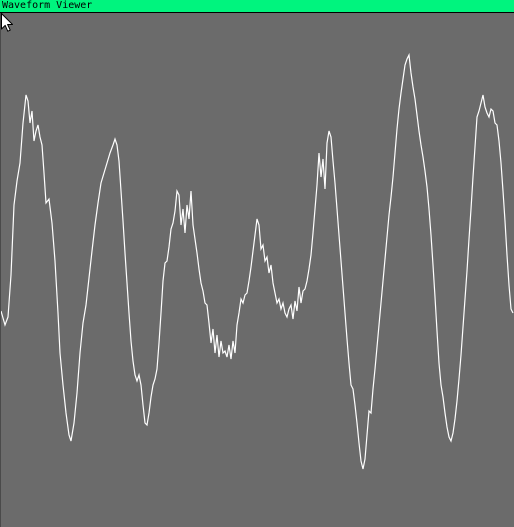 The image size is (514, 527). Describe the element at coordinates (47, 5) in the screenshot. I see `window-title: Waveform Viewer` at that location.